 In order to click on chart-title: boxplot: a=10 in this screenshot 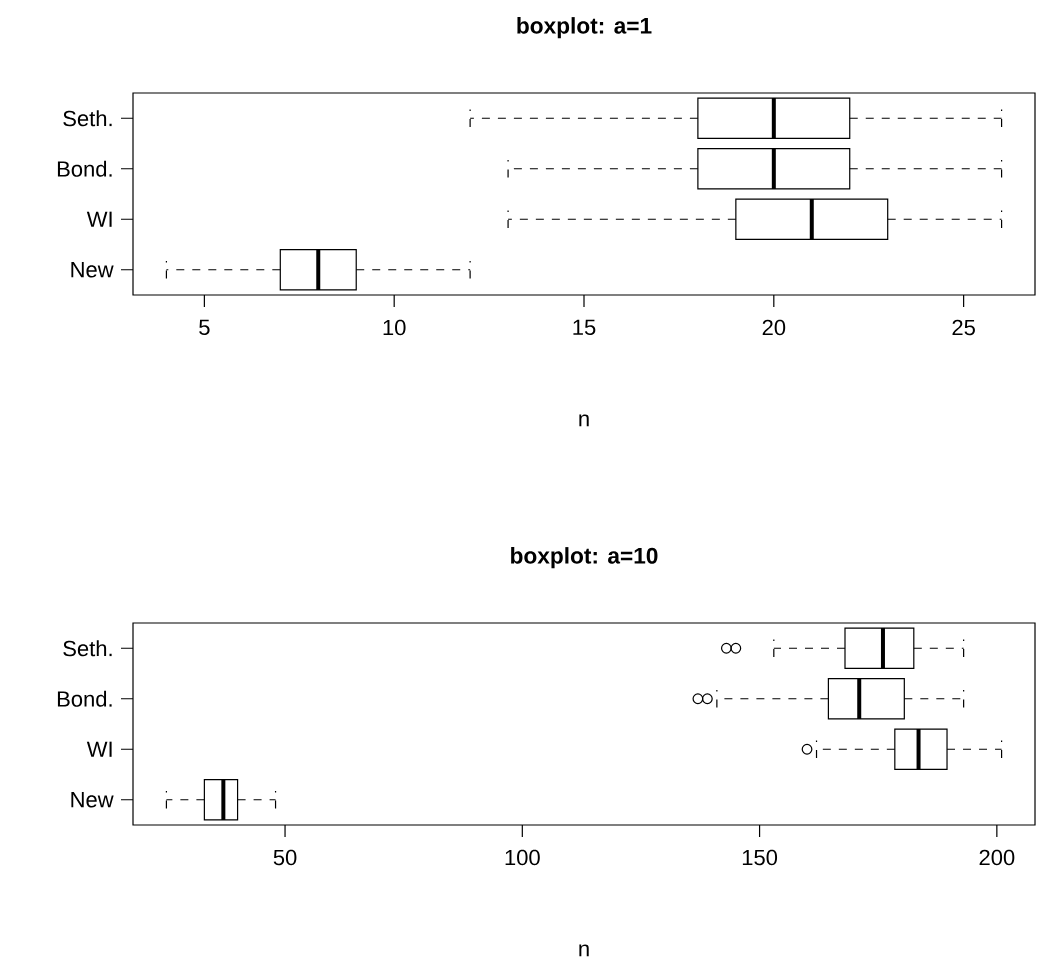, I will do `click(584, 558)`.